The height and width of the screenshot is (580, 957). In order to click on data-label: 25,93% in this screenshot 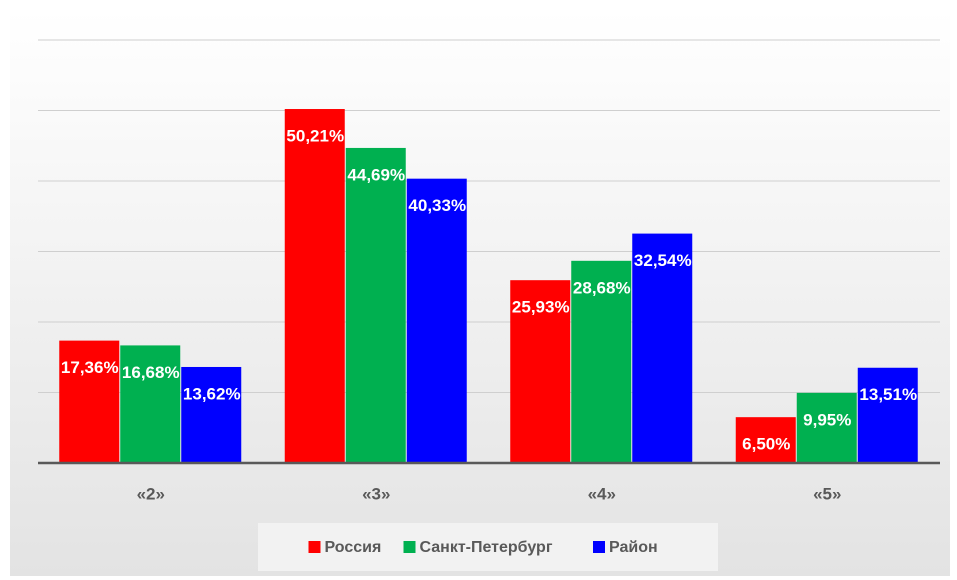, I will do `click(541, 307)`.